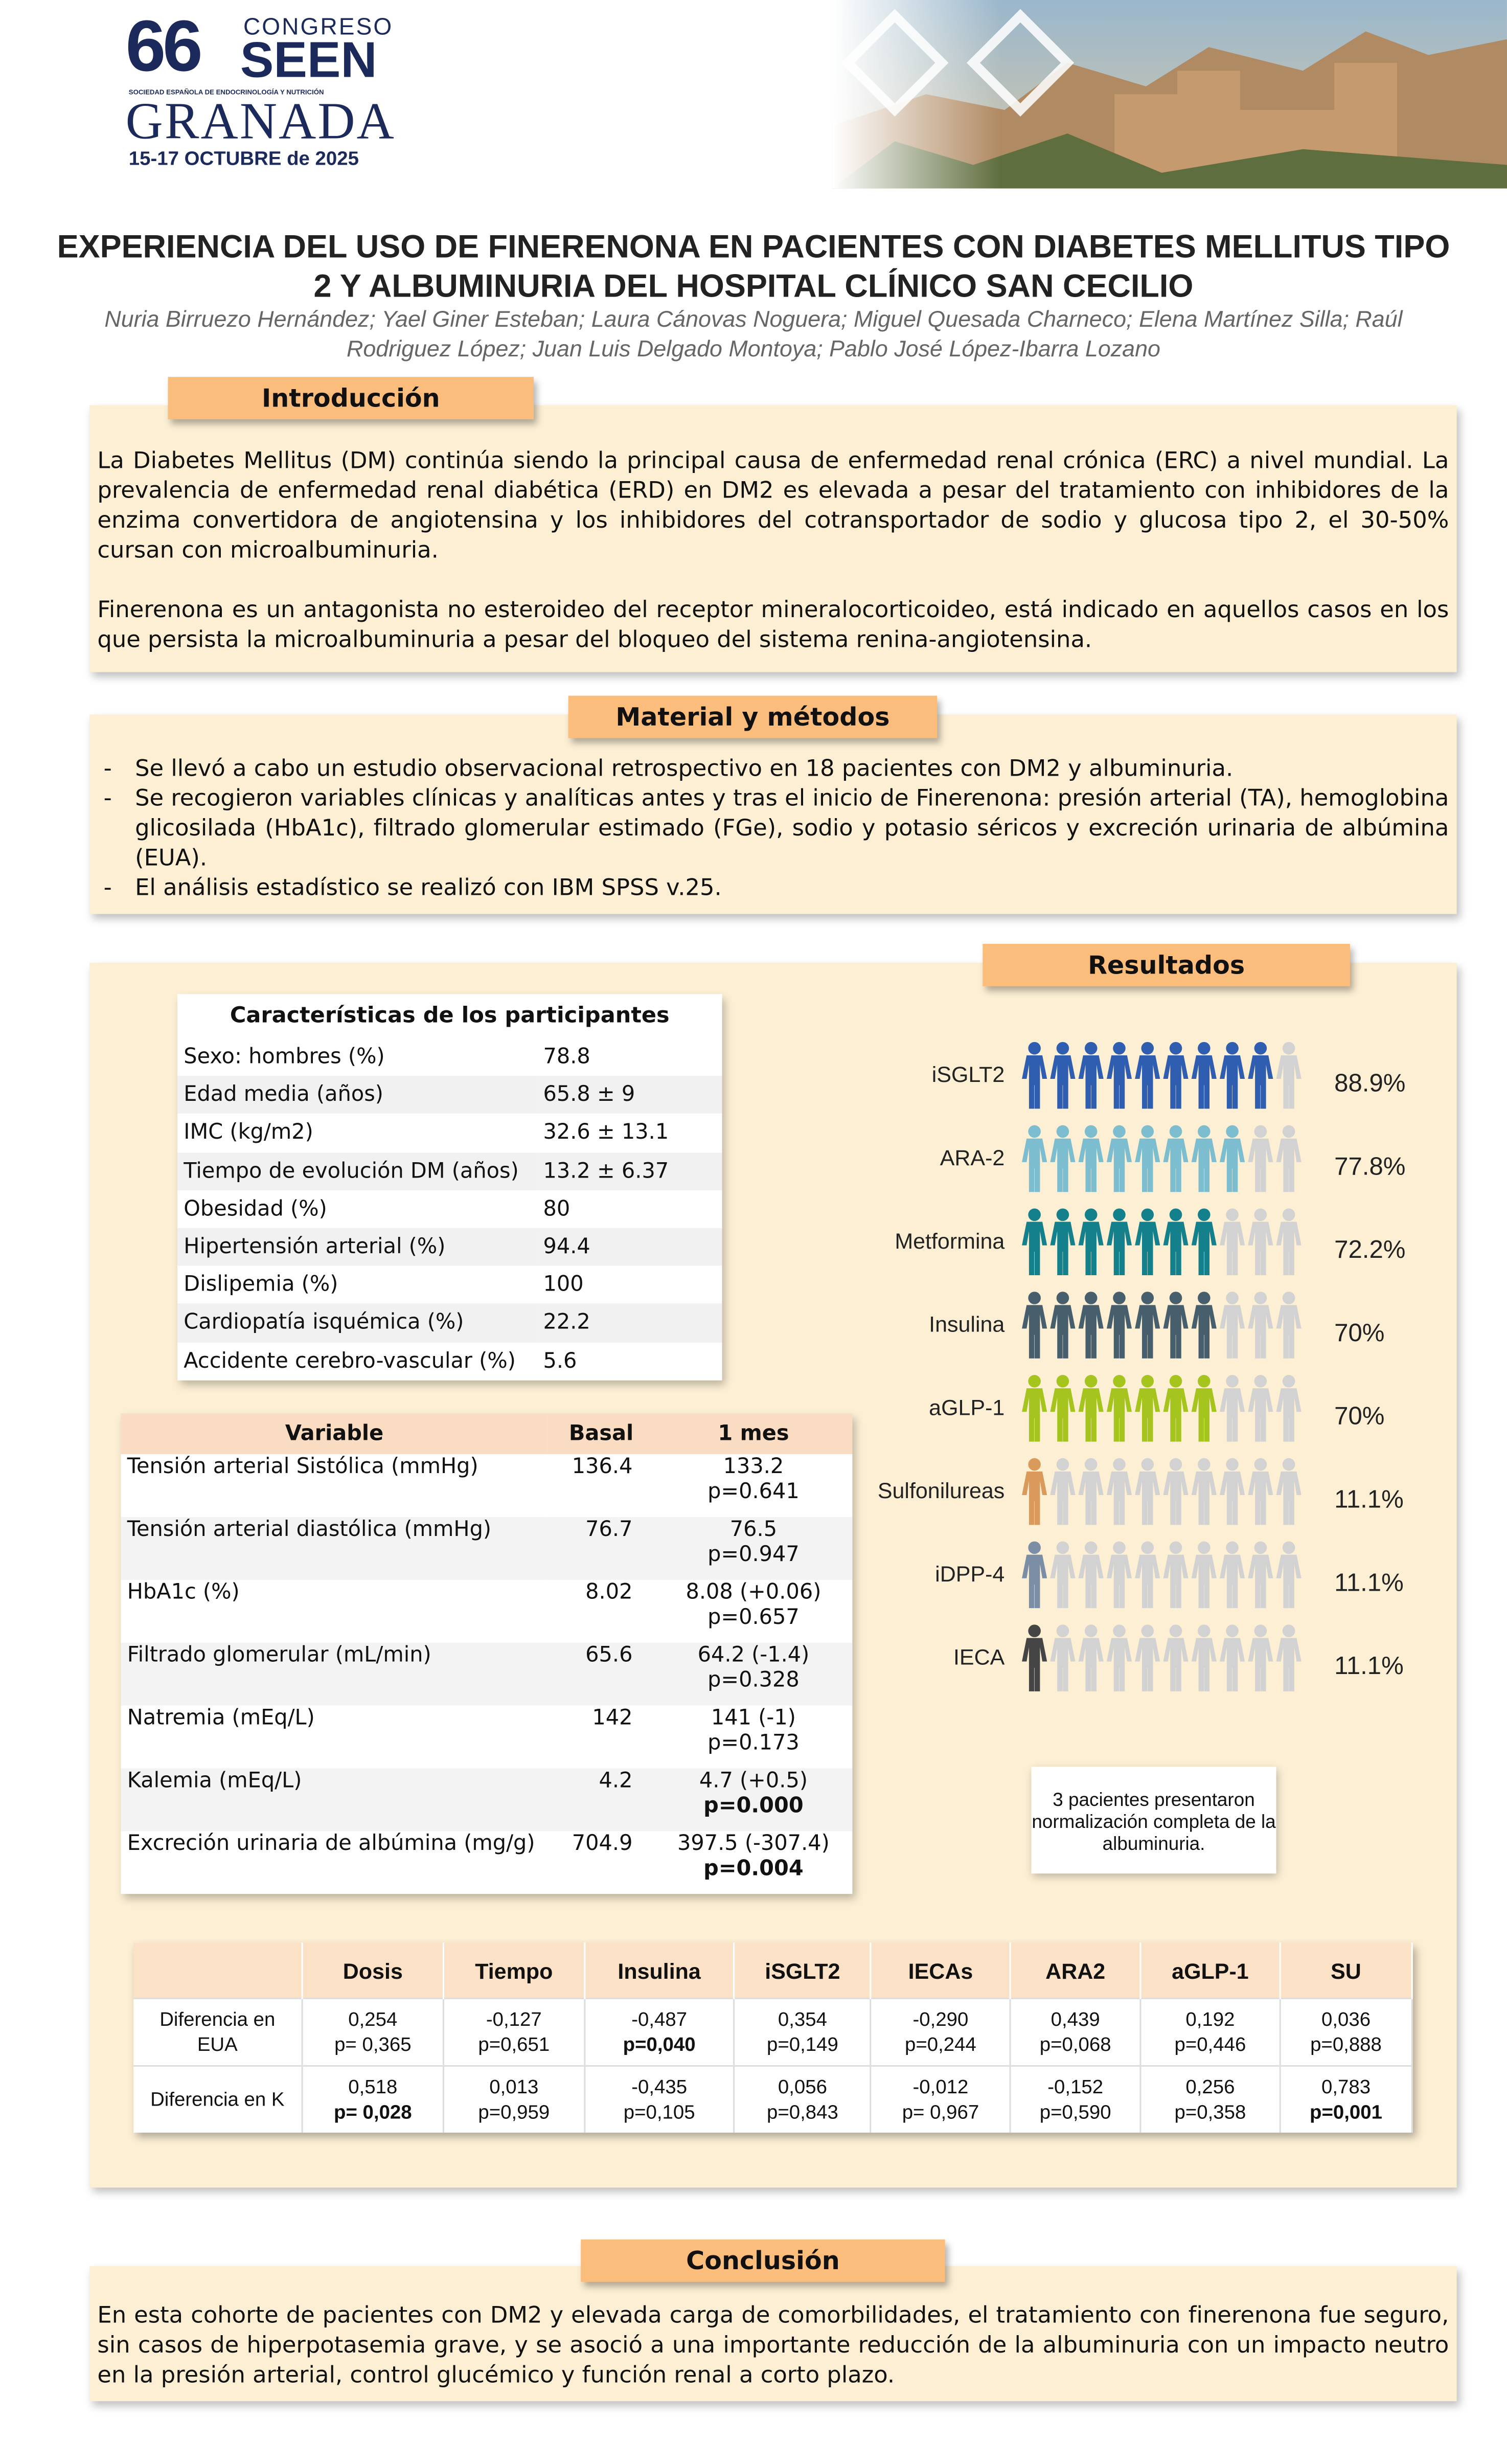 This screenshot has height=2464, width=1507. Describe the element at coordinates (1346, 2045) in the screenshot. I see `cell-p: p=0,888` at that location.